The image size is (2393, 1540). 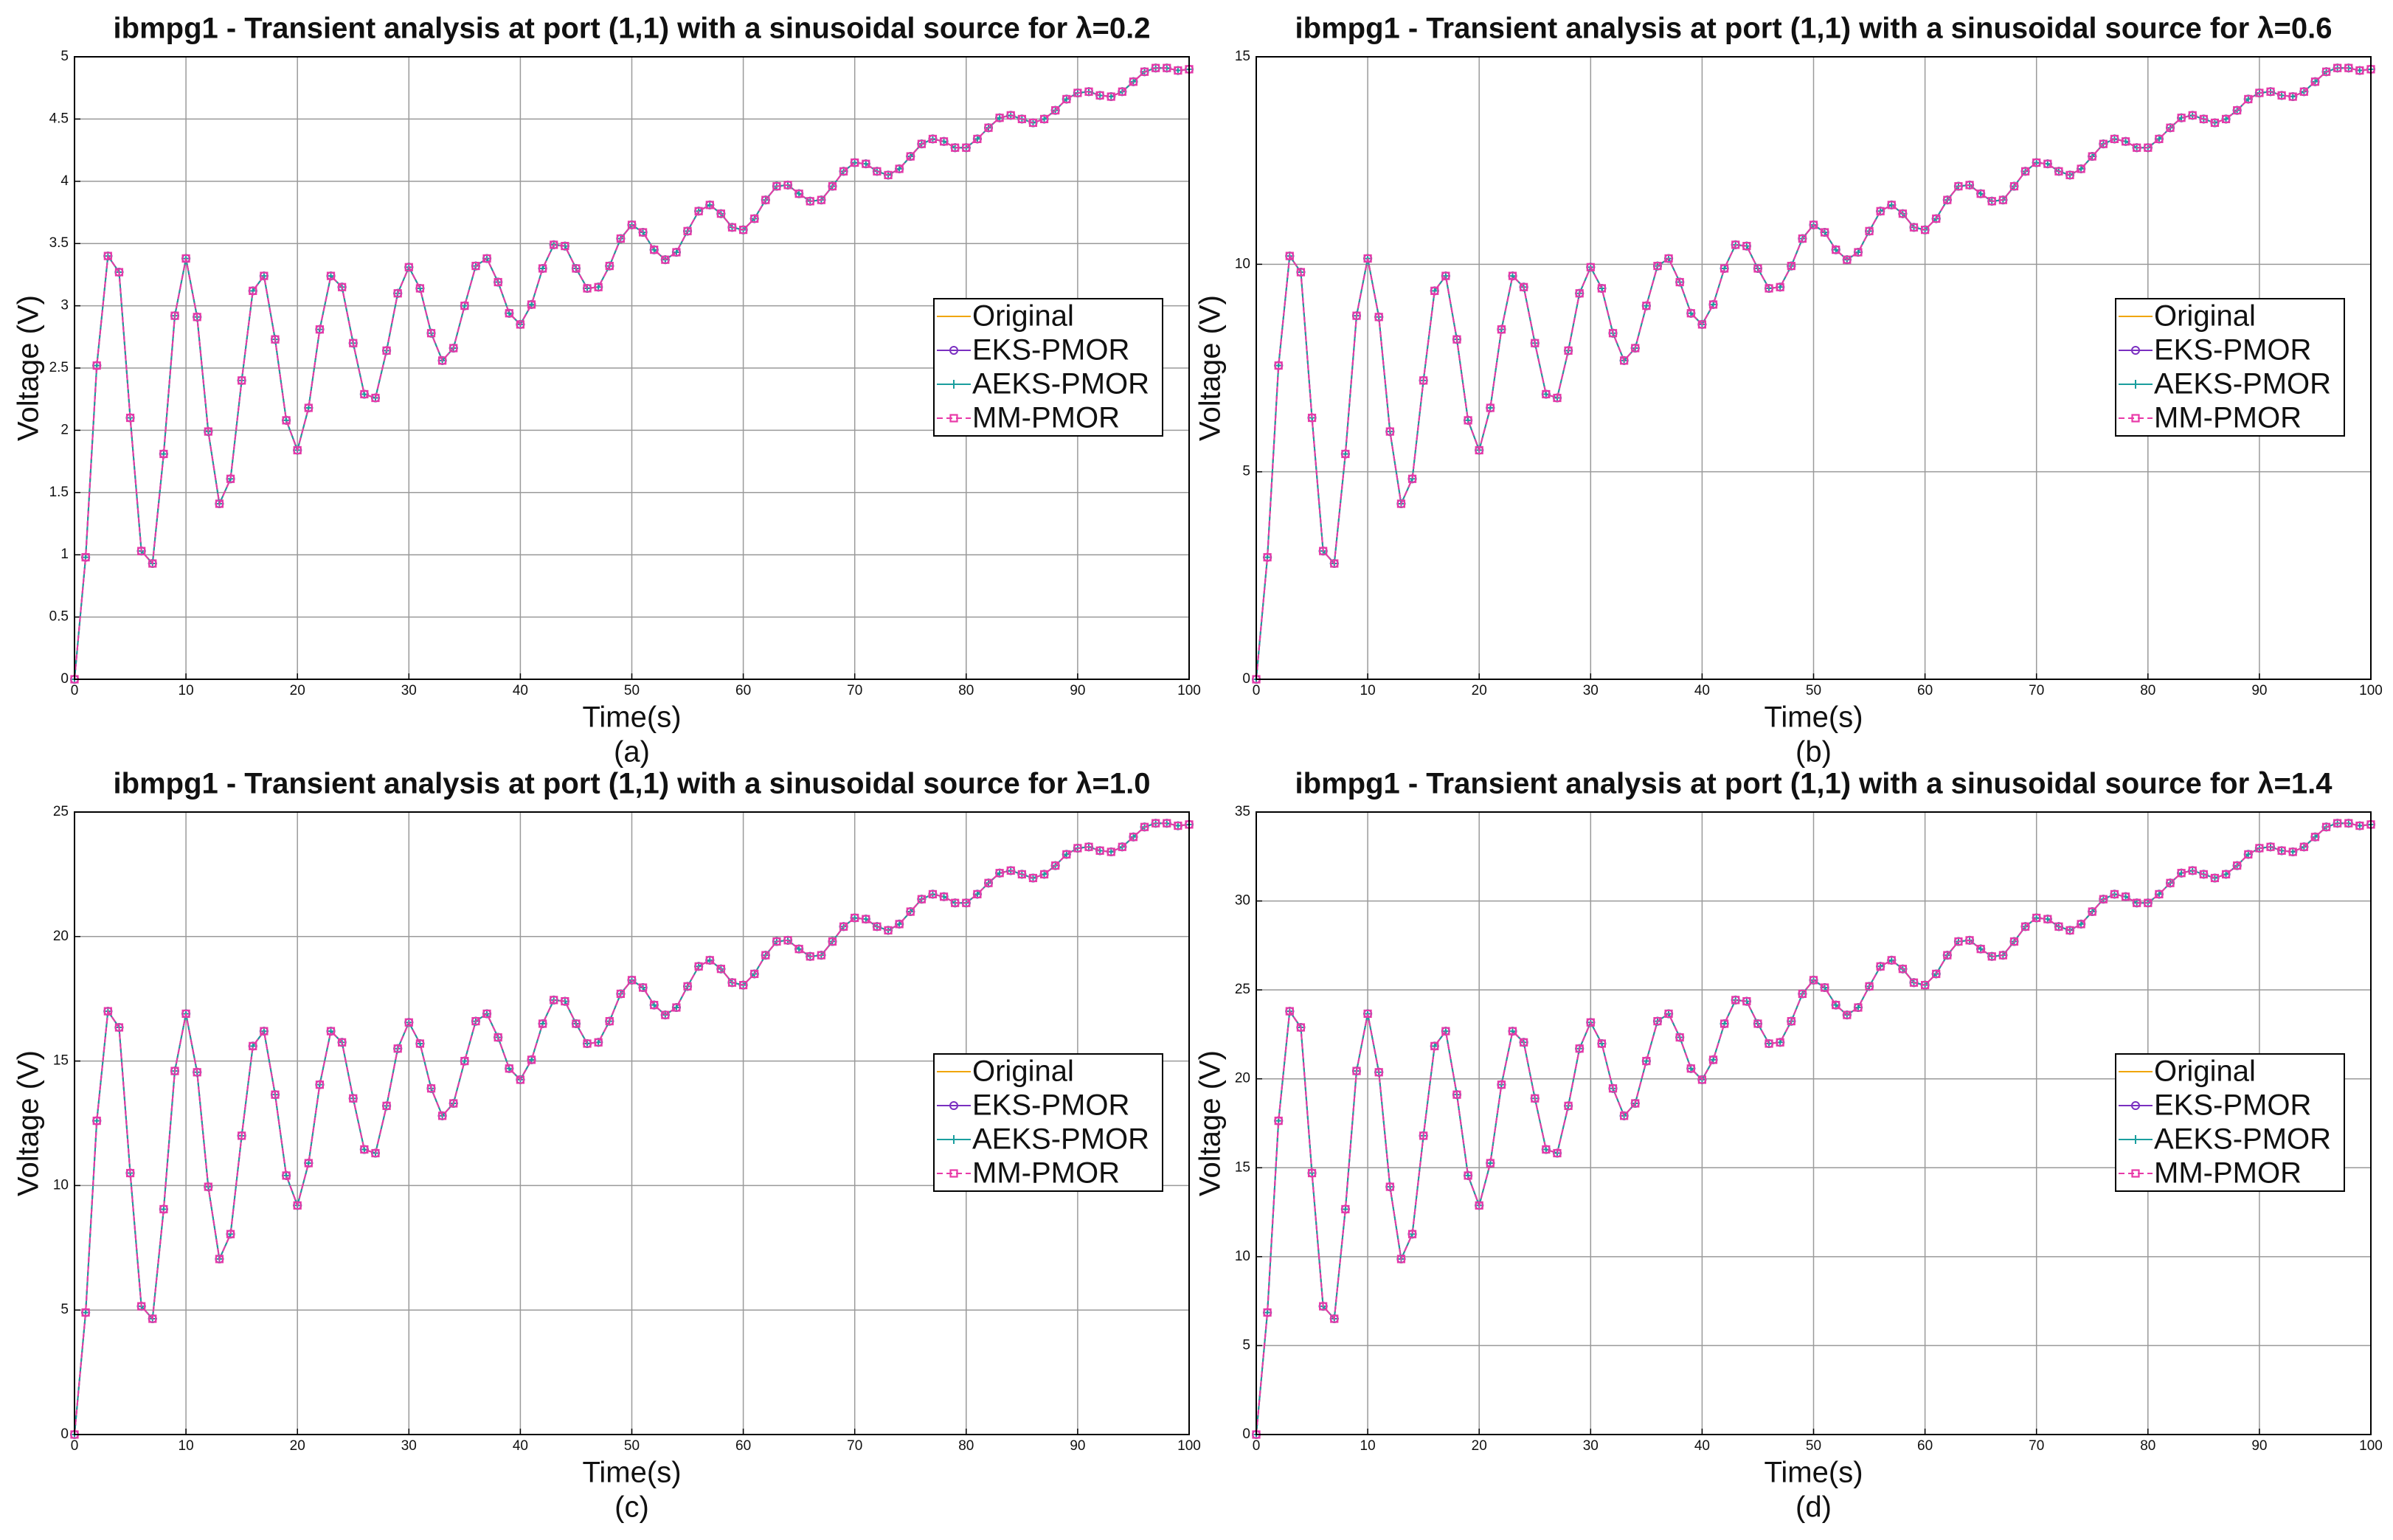 What do you see at coordinates (1813, 752) in the screenshot?
I see `caption: (b)` at bounding box center [1813, 752].